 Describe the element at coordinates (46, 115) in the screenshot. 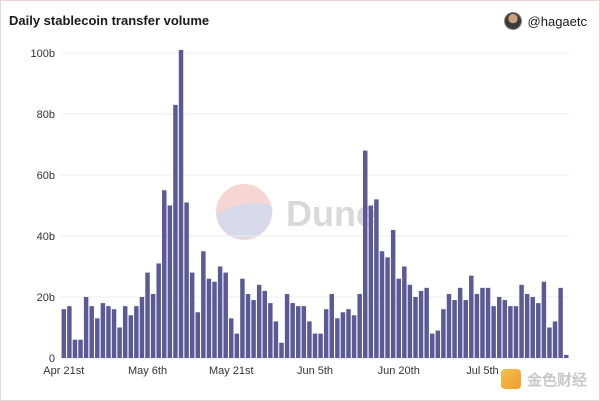

I see `y-tick-label: 80b` at that location.